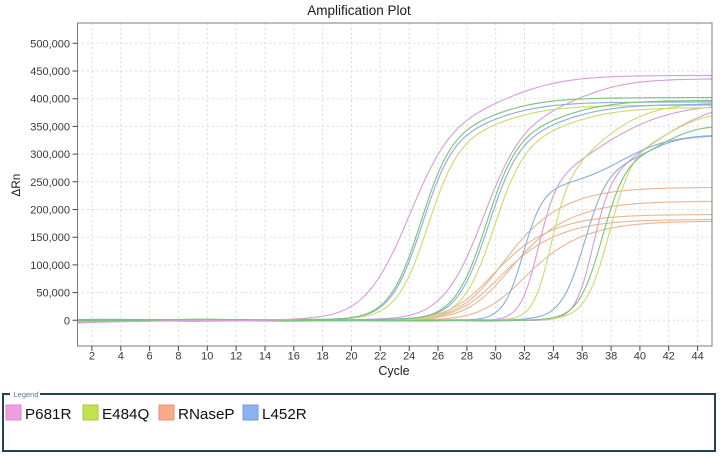 This screenshot has width=720, height=456. I want to click on svg-text: 40, so click(640, 357).